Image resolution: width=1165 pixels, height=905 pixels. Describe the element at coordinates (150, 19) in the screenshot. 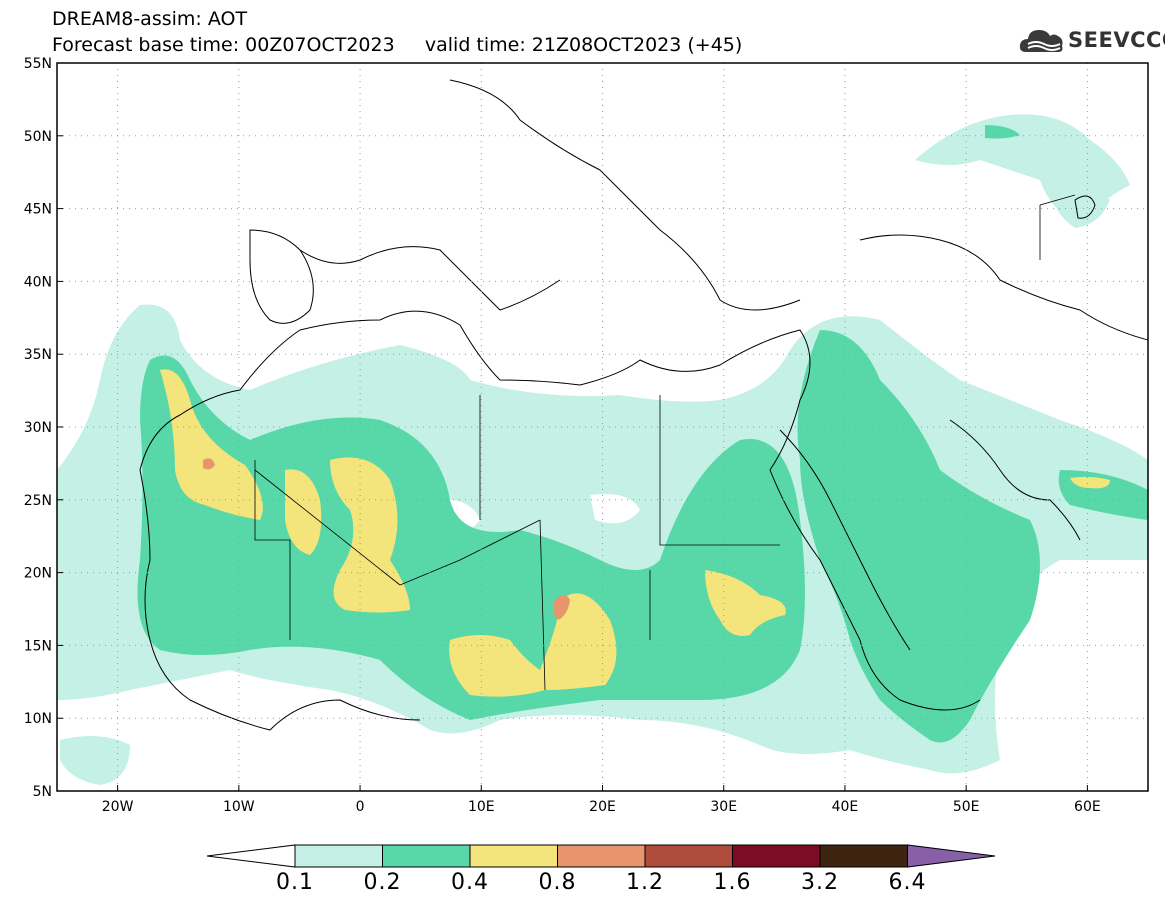

I see `map-title: DREAM8-assim: AOT` at that location.